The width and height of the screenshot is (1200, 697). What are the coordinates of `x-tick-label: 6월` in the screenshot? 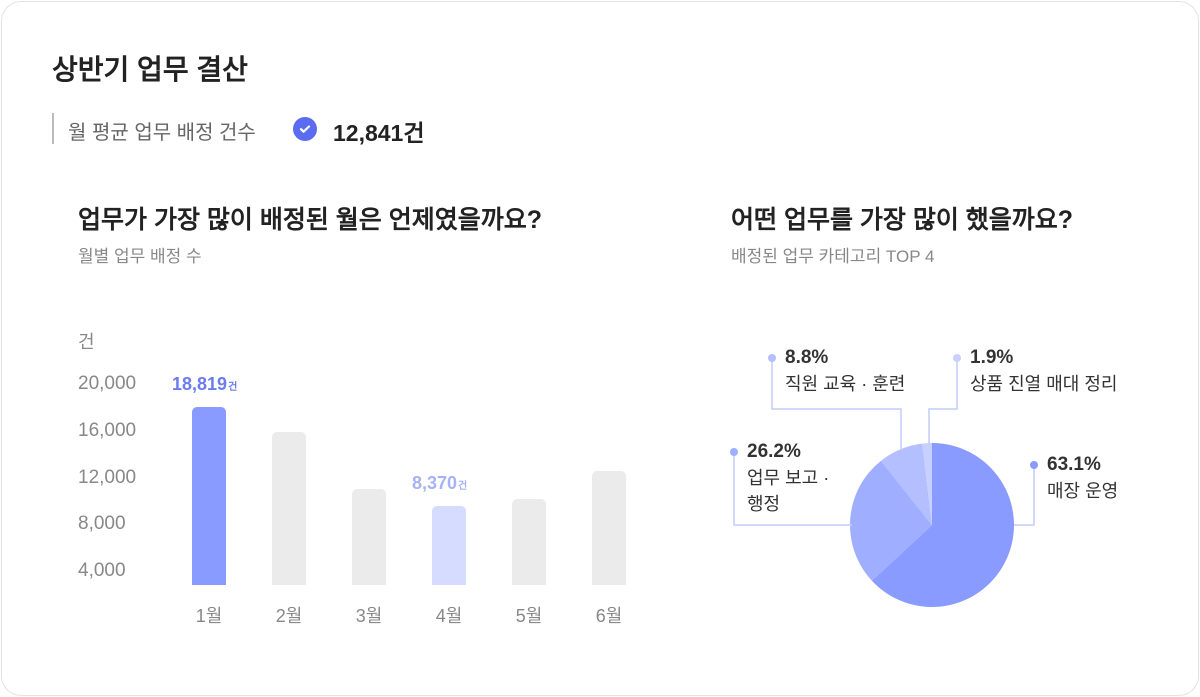 It's located at (609, 616).